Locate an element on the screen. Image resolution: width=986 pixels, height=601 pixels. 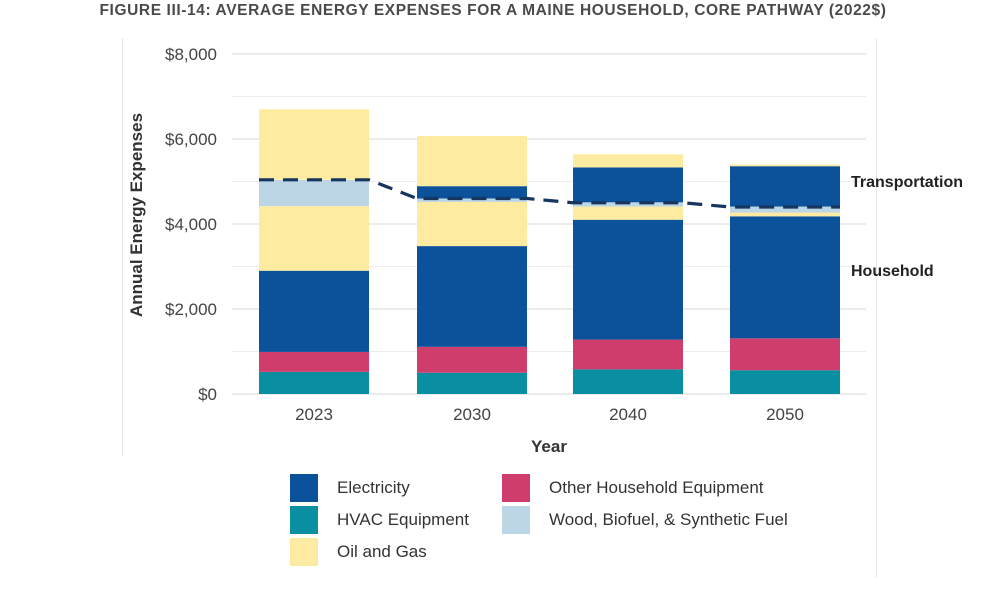
y-tick-labels: $0 $2,000 $4,000 $6,000 $8,000 is located at coordinates (191, 224).